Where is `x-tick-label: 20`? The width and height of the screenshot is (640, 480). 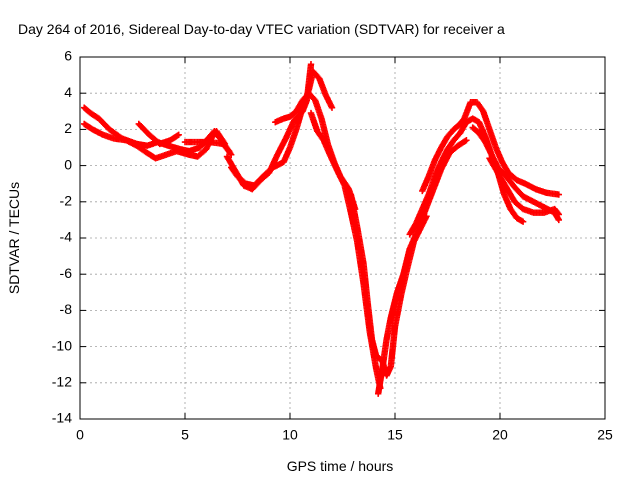 x-tick-label: 20 is located at coordinates (500, 434).